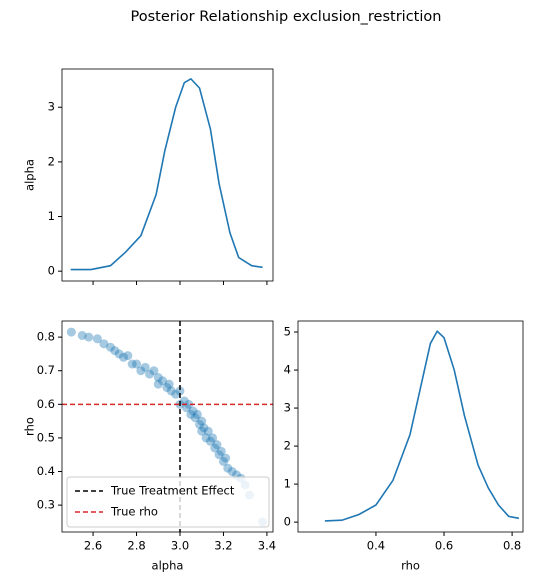 The image size is (536, 585). What do you see at coordinates (172, 491) in the screenshot?
I see `legend-label: True Treatment Effect` at bounding box center [172, 491].